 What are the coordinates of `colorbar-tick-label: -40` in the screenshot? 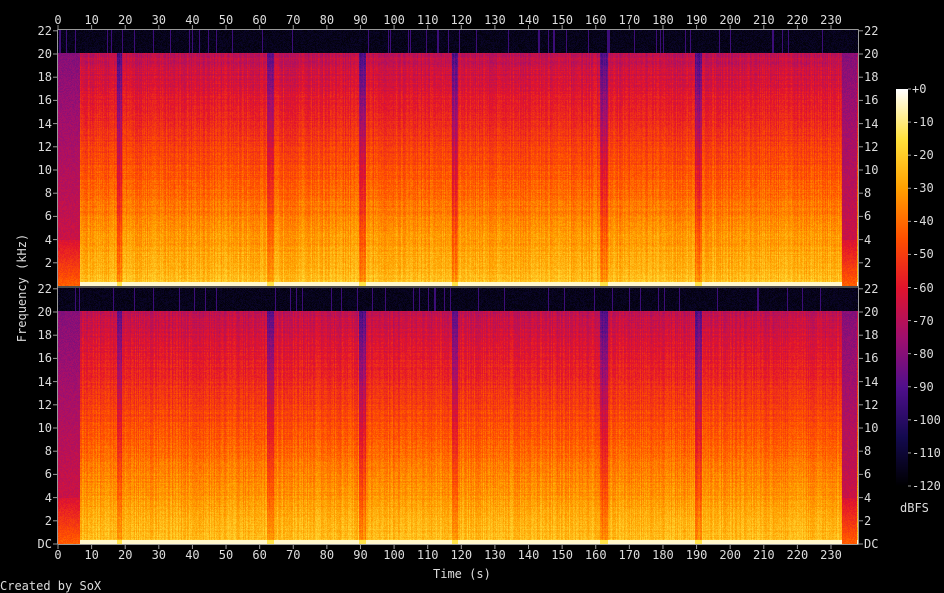 It's located at (923, 221).